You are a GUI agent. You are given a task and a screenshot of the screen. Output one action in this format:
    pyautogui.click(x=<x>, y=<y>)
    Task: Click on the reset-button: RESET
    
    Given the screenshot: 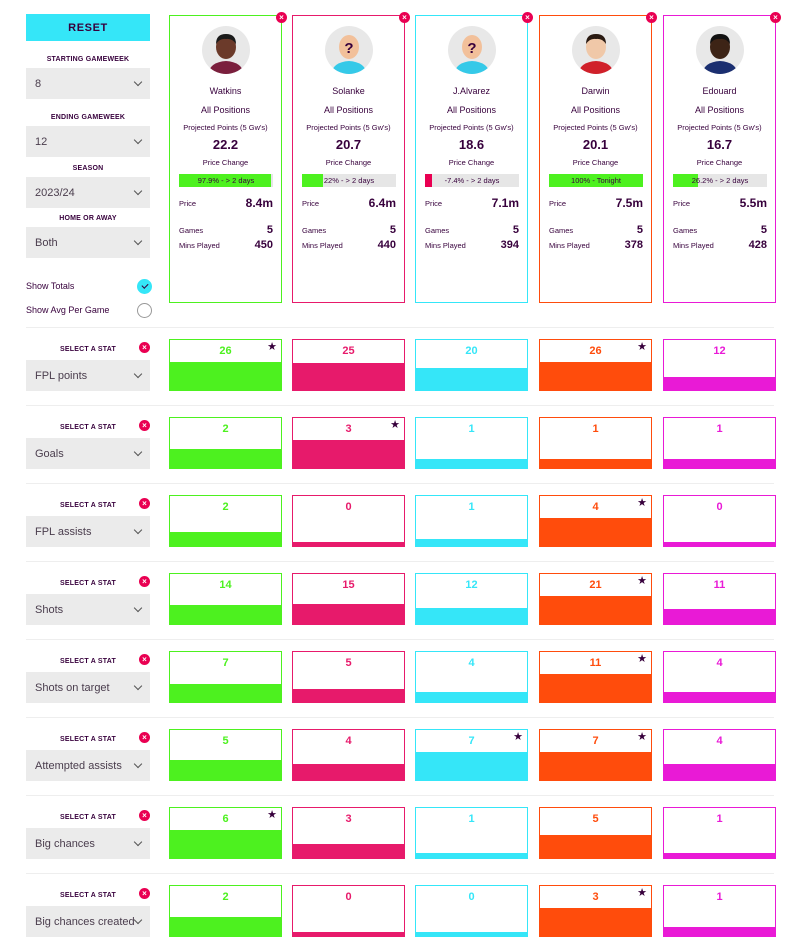 What is the action you would take?
    pyautogui.click(x=88, y=27)
    